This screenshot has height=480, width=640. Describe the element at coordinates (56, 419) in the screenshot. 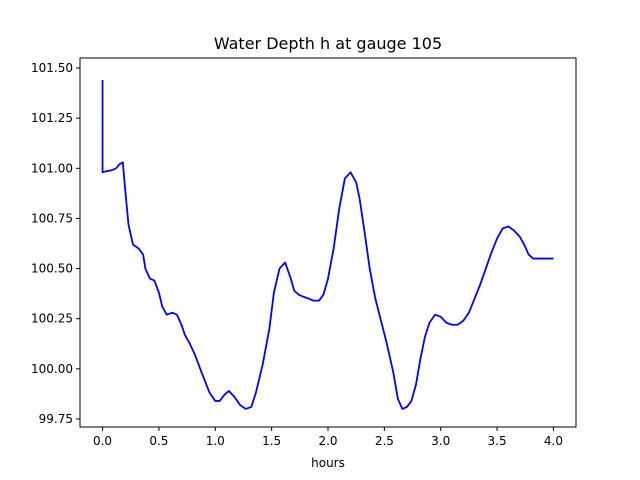

I see `y-tick-label: 99.75` at that location.